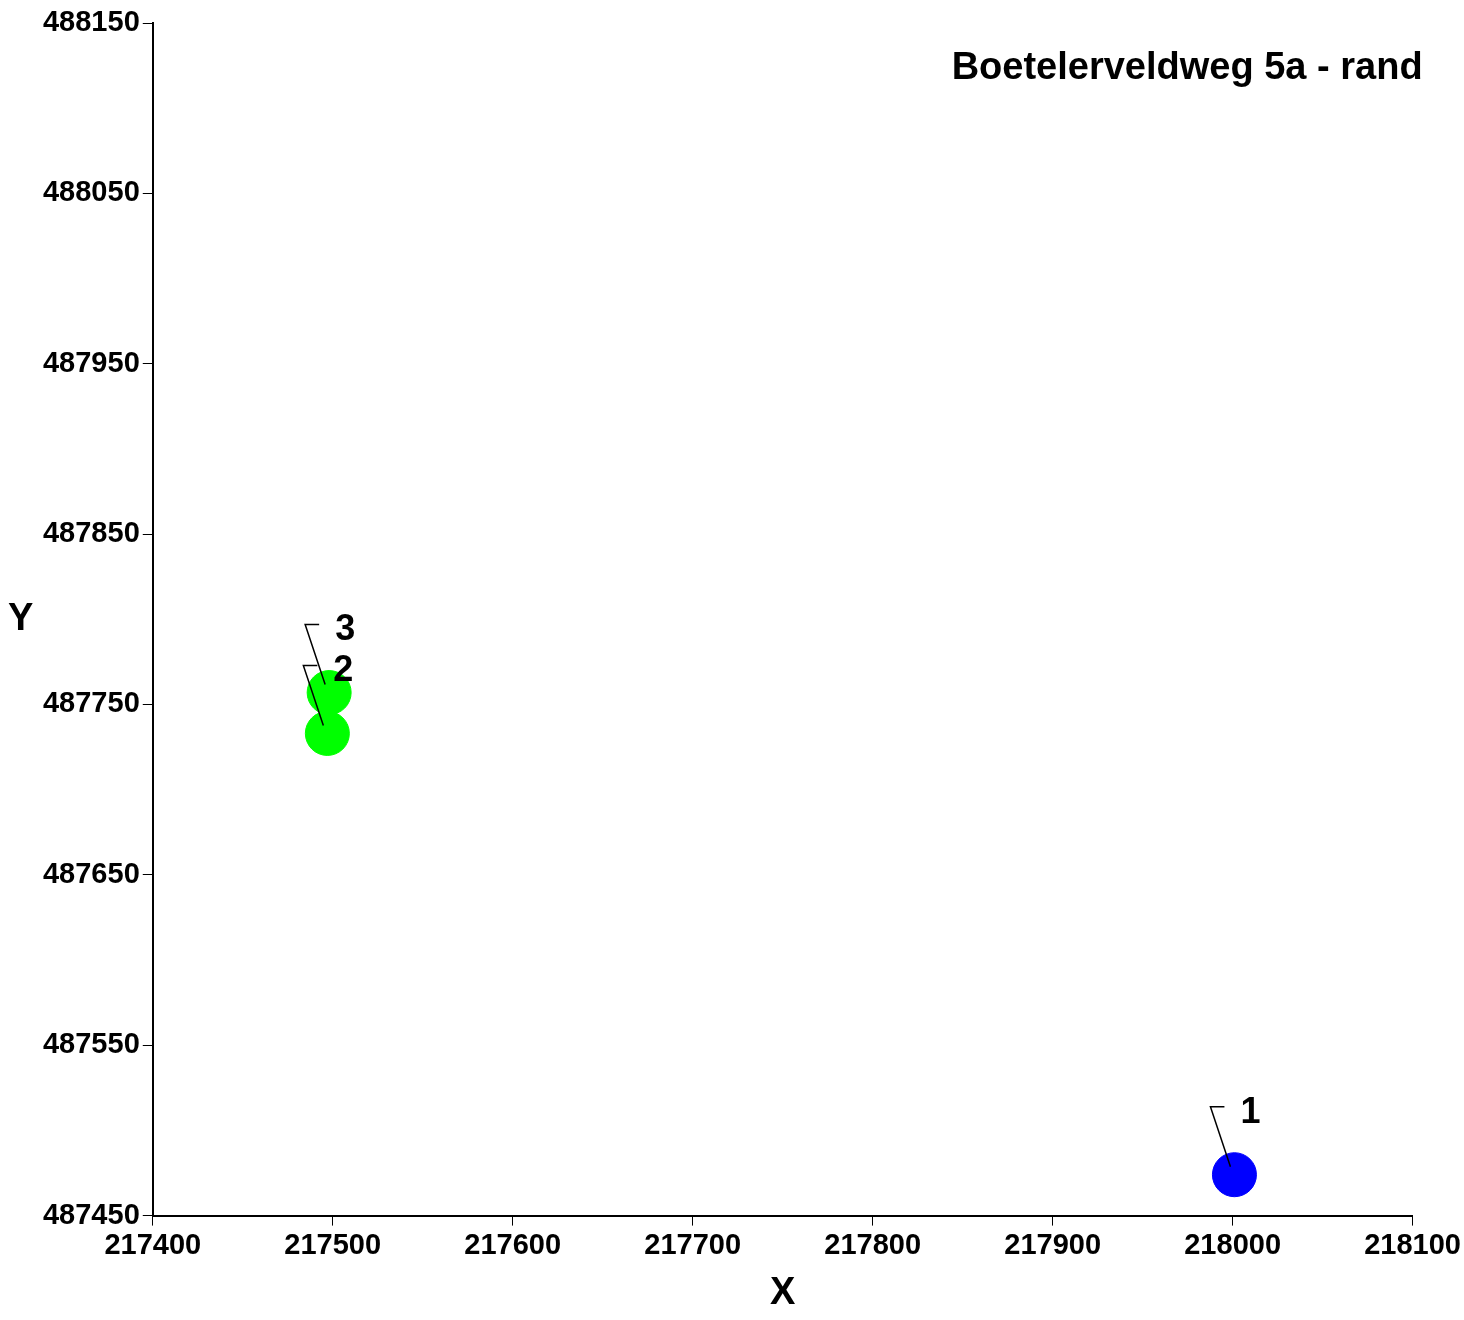  Describe the element at coordinates (333, 1244) in the screenshot. I see `x-tick-label: 217500` at that location.